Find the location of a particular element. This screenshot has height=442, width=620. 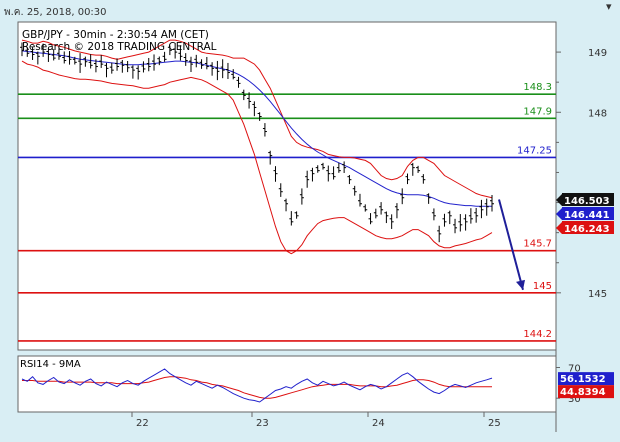

rsi-plot-area is located at coordinates (287, 384).